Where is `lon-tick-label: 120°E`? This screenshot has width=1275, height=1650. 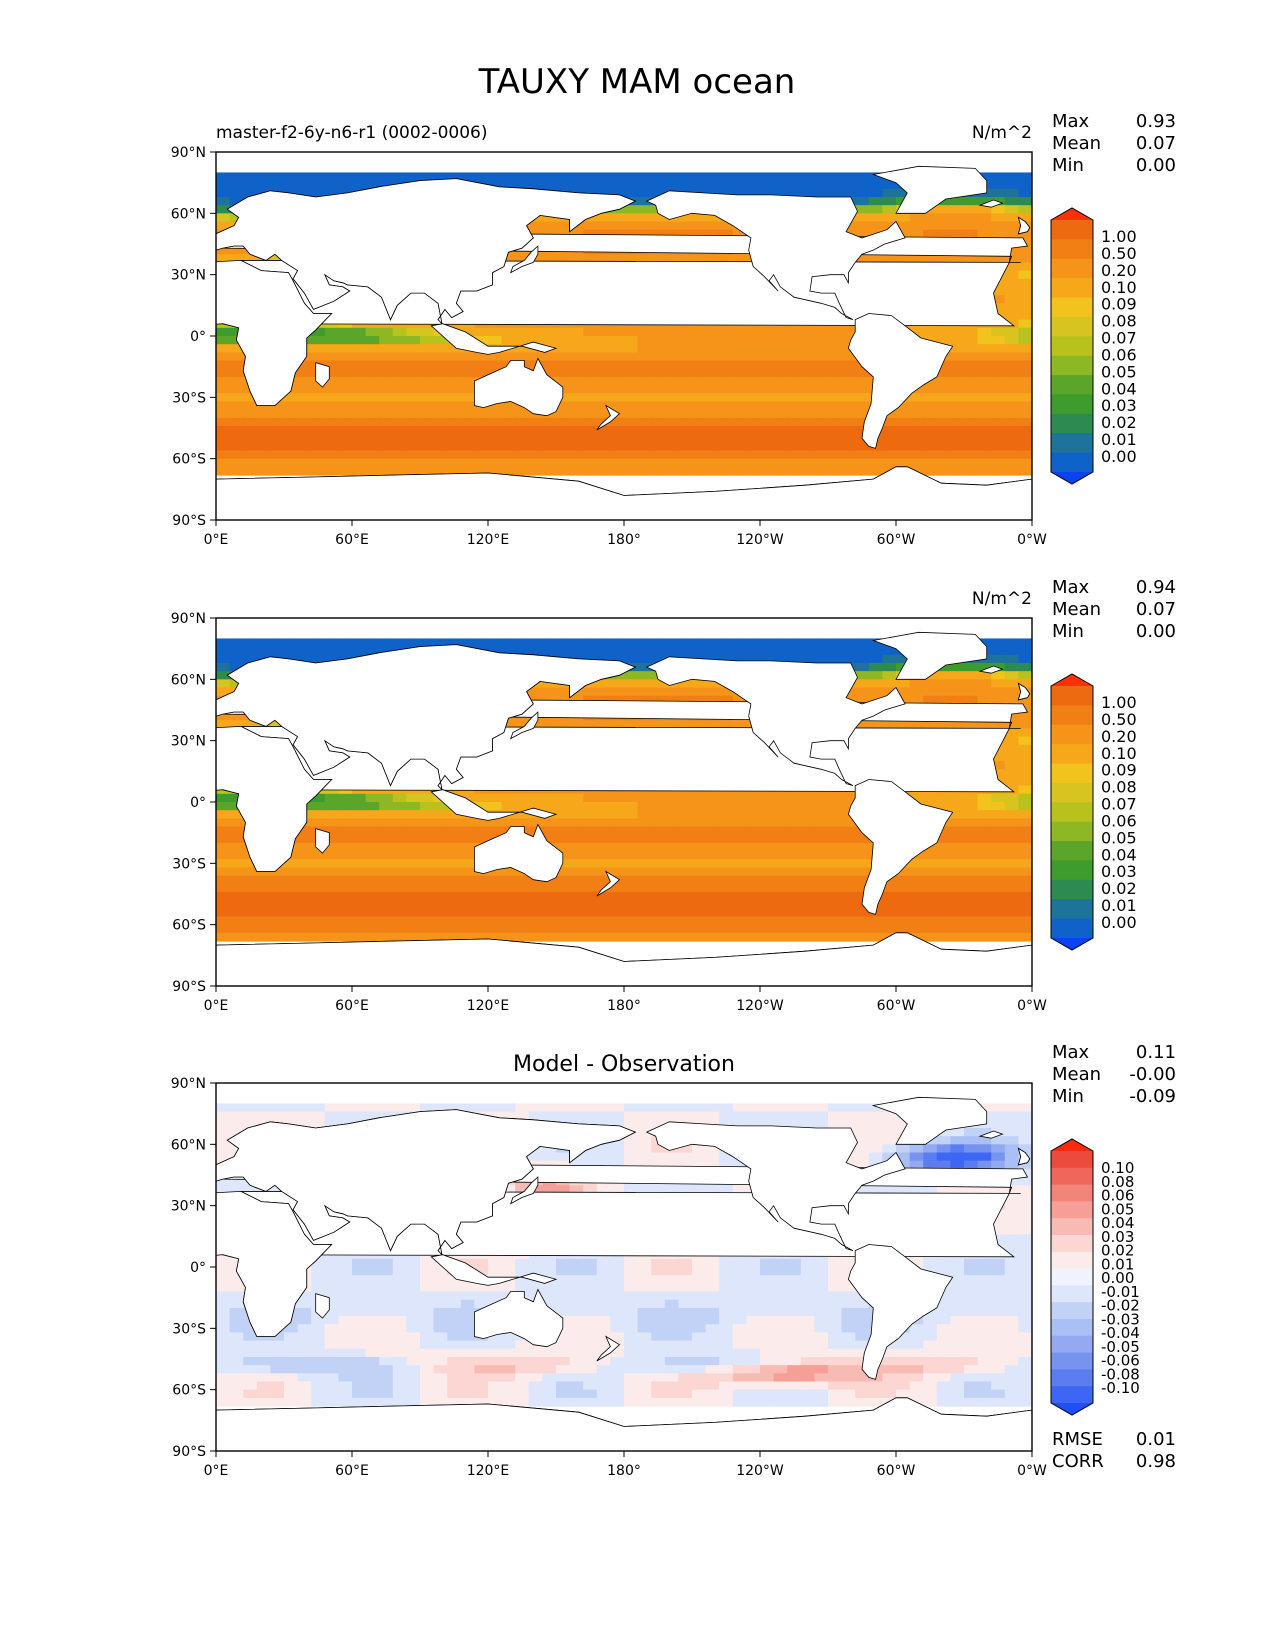 lon-tick-label: 120°E is located at coordinates (488, 1006).